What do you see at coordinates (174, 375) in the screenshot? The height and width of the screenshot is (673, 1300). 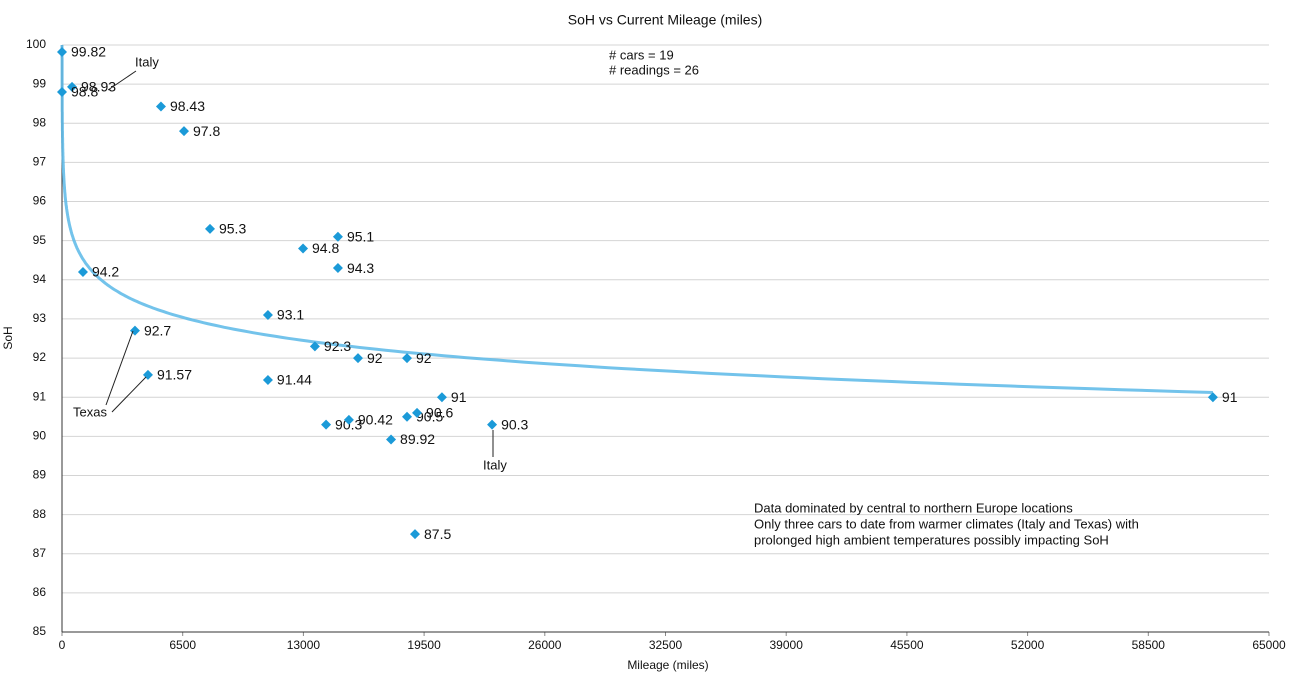 I see `data-label: 91.57` at bounding box center [174, 375].